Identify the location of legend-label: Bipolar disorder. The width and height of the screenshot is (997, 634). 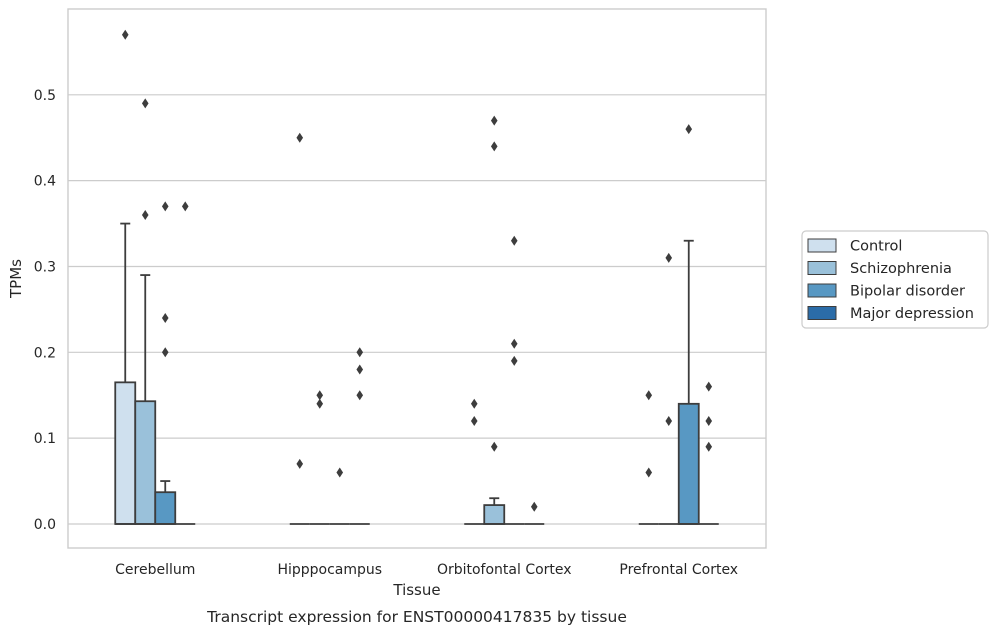
(907, 292).